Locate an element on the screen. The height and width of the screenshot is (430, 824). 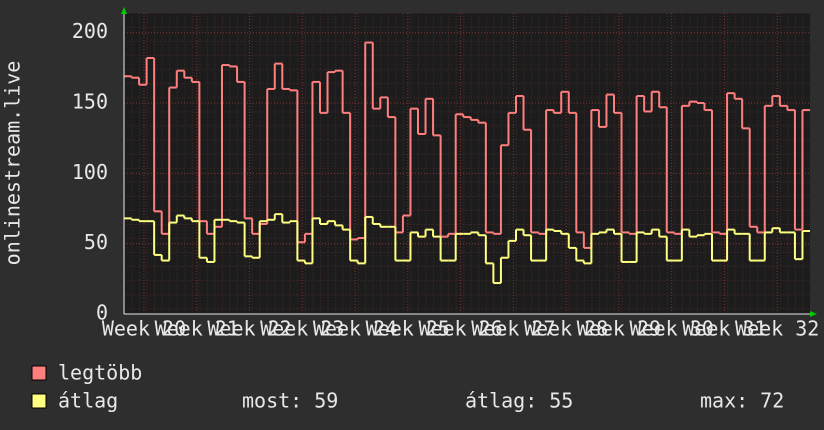
x-tick-label: Week 32 is located at coordinates (777, 329).